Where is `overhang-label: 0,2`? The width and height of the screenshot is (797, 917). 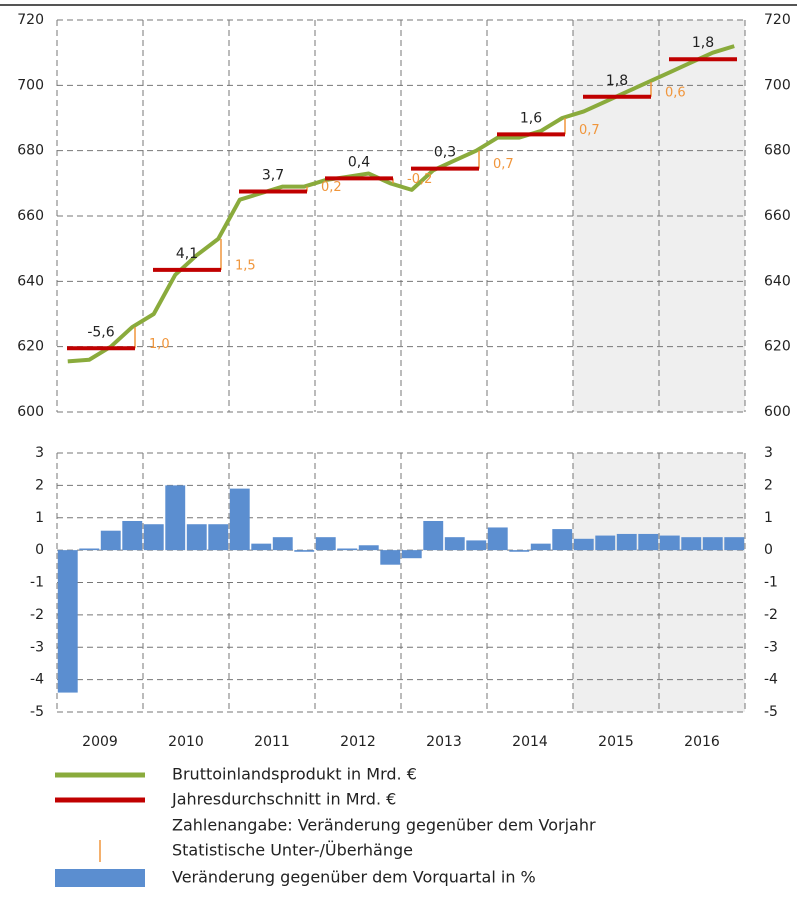
overhang-label: 0,2 is located at coordinates (331, 187).